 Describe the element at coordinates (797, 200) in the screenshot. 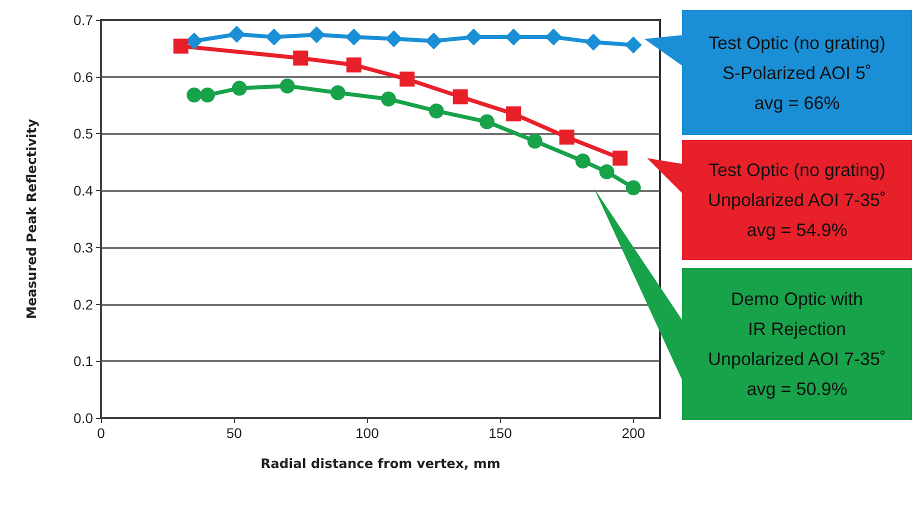

I see `text: Test Optic (no grating) Unpolarized AOI 7-35˚ avg = 54.9%` at that location.